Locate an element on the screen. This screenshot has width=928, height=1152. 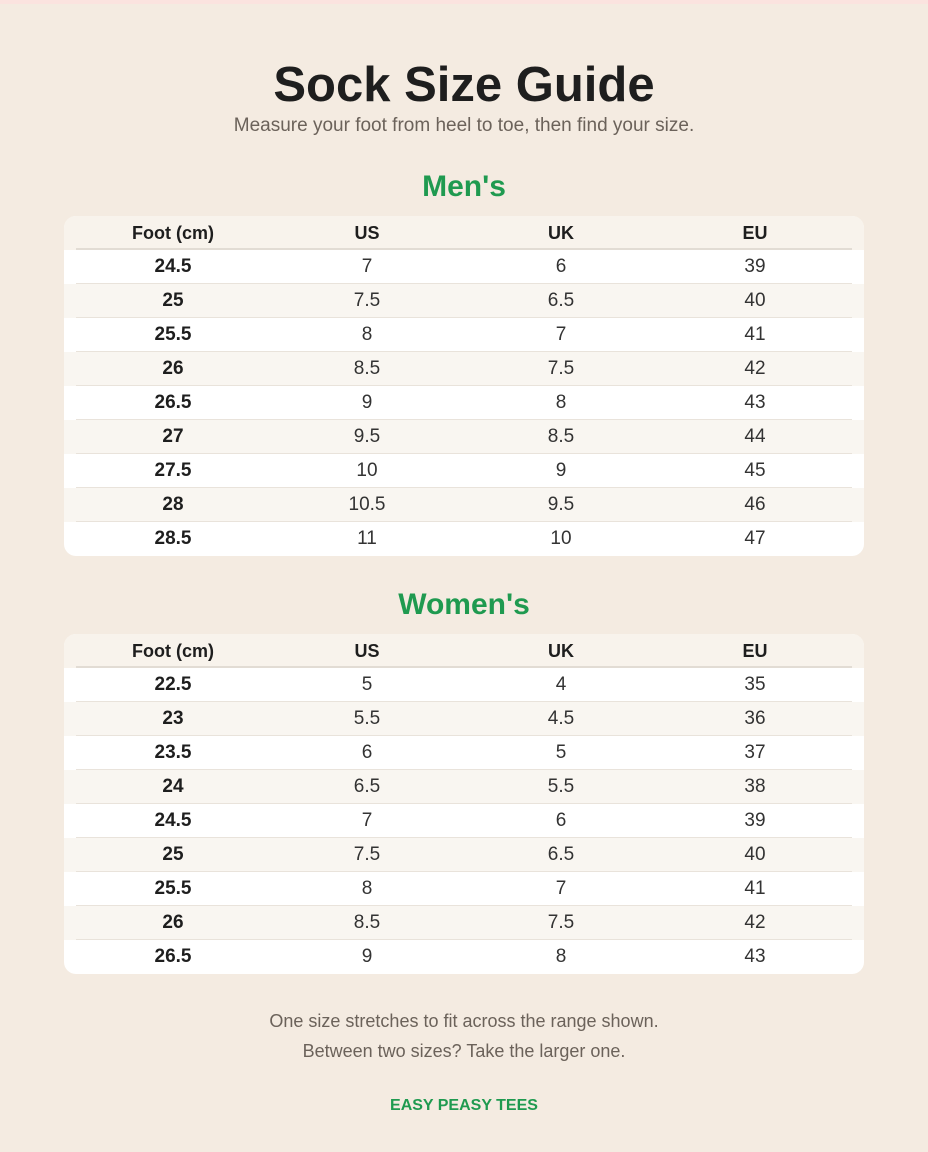
table-cell: 36 is located at coordinates (755, 718).